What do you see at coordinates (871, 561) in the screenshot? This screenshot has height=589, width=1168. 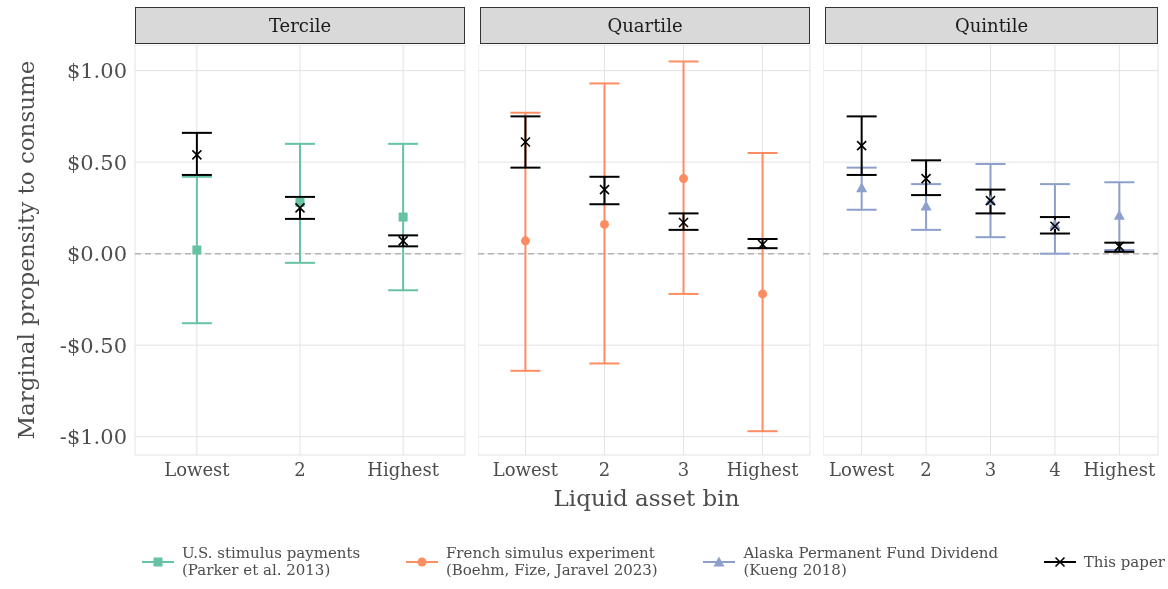 I see `legend-label: Alaska Permanent Fund Dividend (Kueng 2018)` at bounding box center [871, 561].